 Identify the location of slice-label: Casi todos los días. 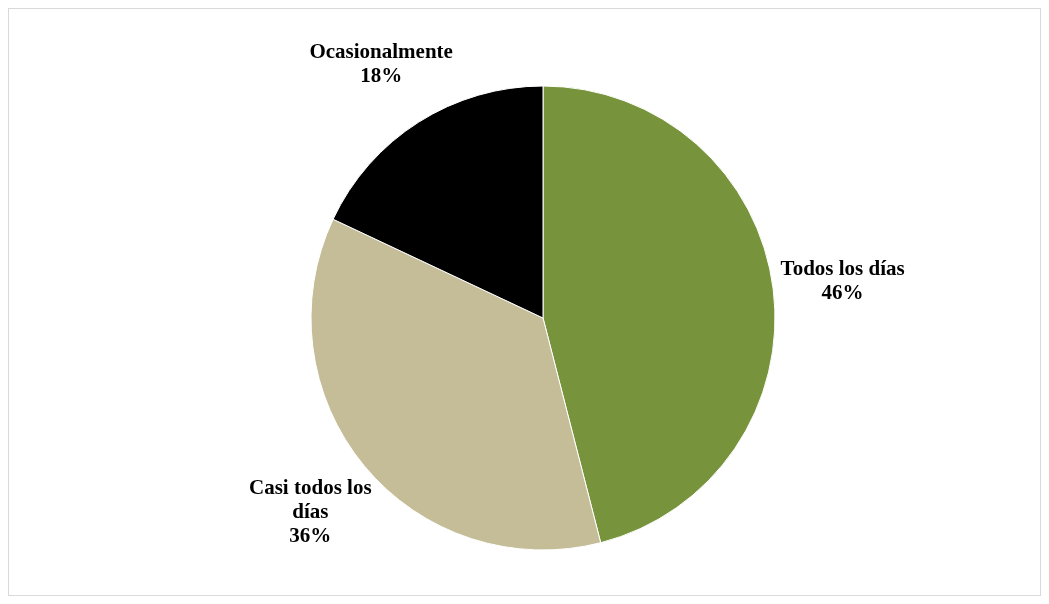
(310, 498).